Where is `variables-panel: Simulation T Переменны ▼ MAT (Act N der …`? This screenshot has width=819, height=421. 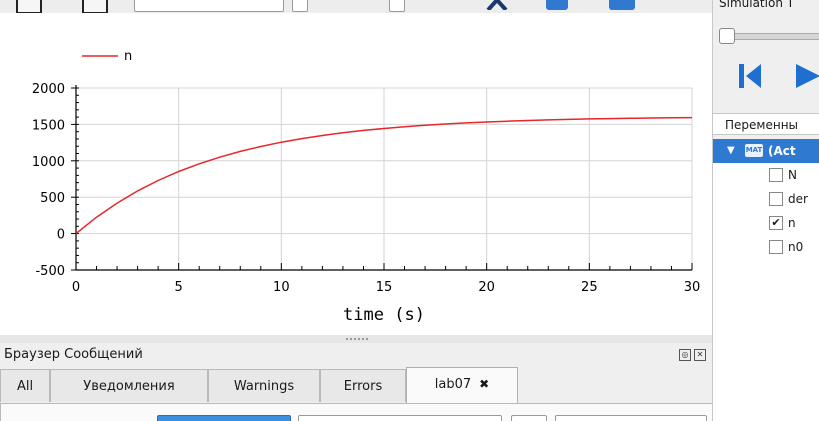
variables-panel: Simulation T Переменны ▼ MAT (Act N der … is located at coordinates (765, 210).